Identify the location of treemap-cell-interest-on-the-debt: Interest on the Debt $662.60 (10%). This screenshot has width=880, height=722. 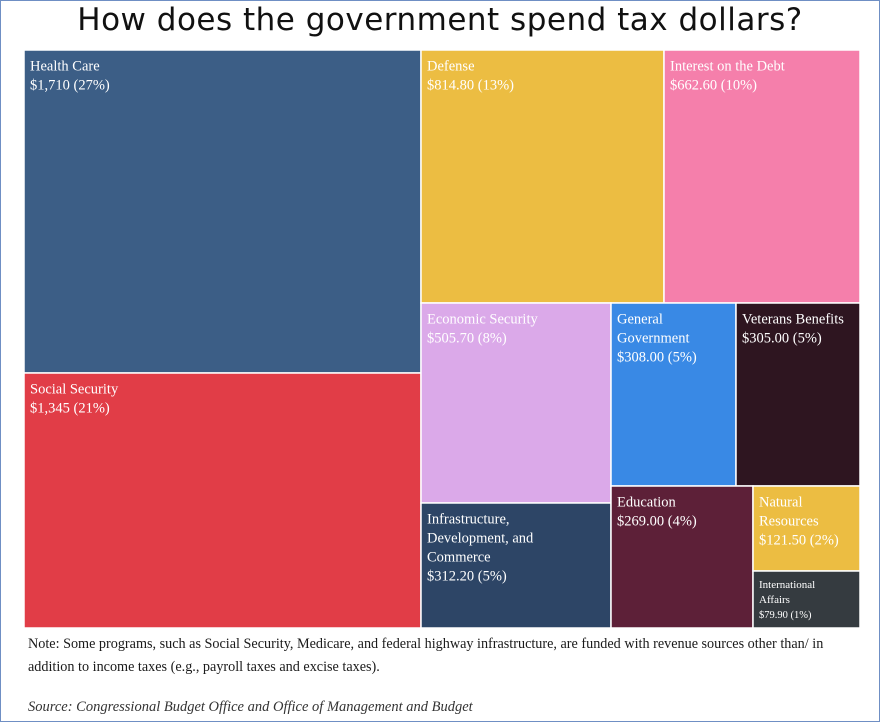
(761, 177).